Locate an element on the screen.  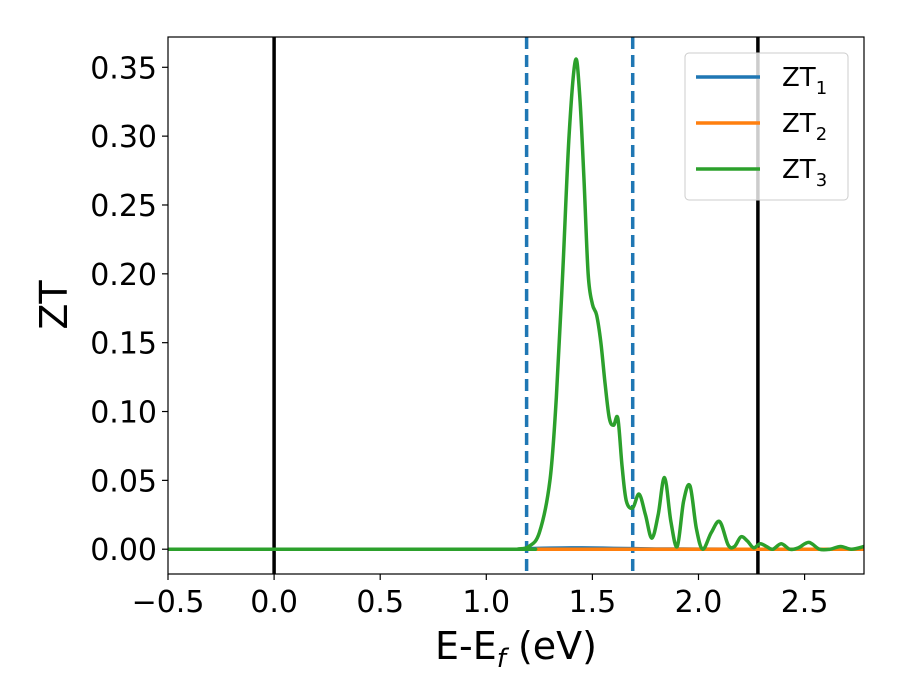
legend-label-1: ZT1 is located at coordinates (804, 81).